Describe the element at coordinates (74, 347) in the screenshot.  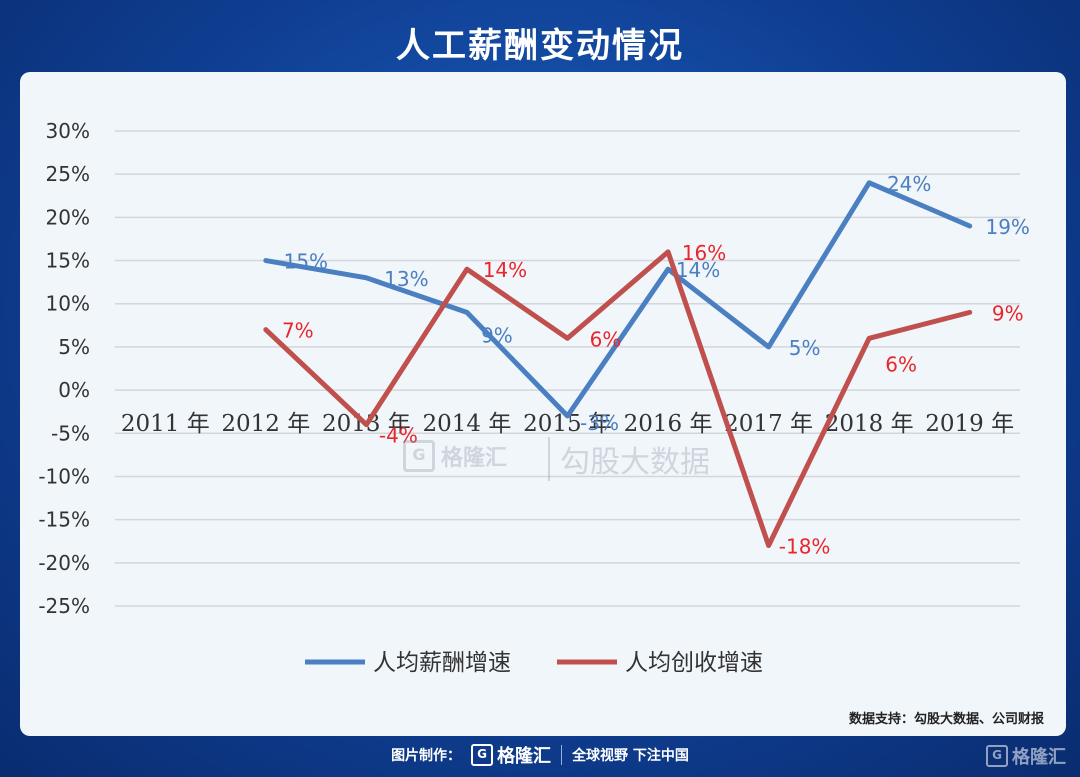
I see `y-tick-label: 5%` at that location.